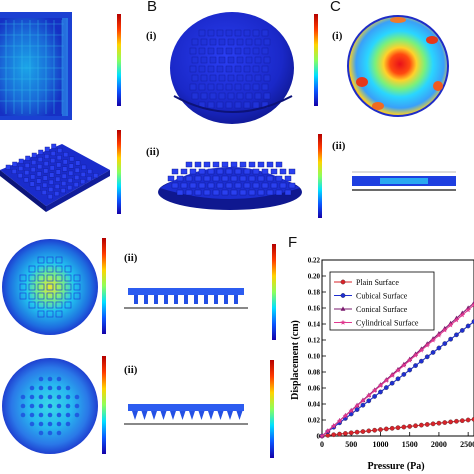 The image size is (474, 474). What do you see at coordinates (153, 152) in the screenshot?
I see `sublabel-b-ii: (ii)` at bounding box center [153, 152].